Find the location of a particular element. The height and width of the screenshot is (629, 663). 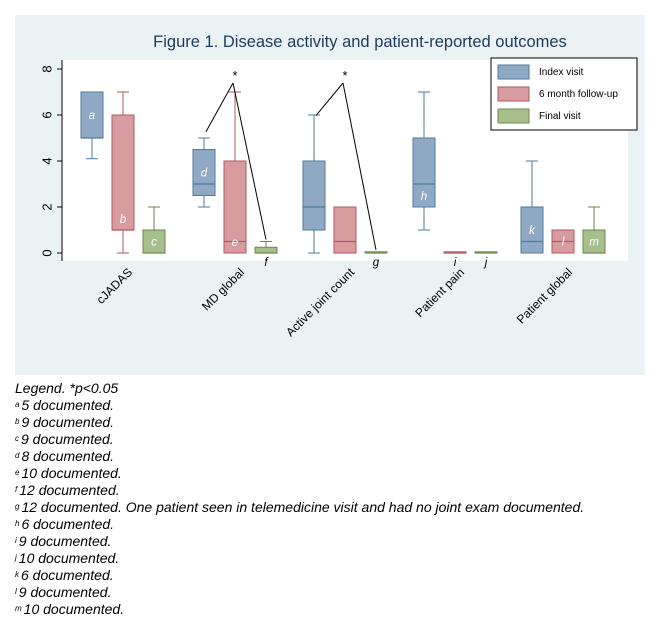

footnote-superscript: b is located at coordinates (17, 421).